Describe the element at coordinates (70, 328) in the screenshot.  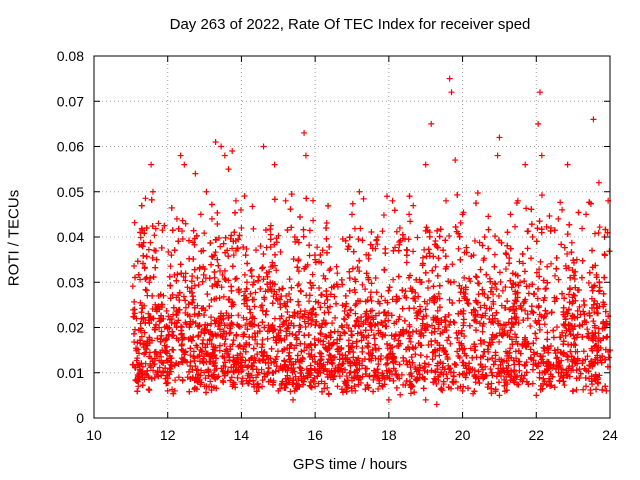
I see `y-tick-label: 0.02` at that location.